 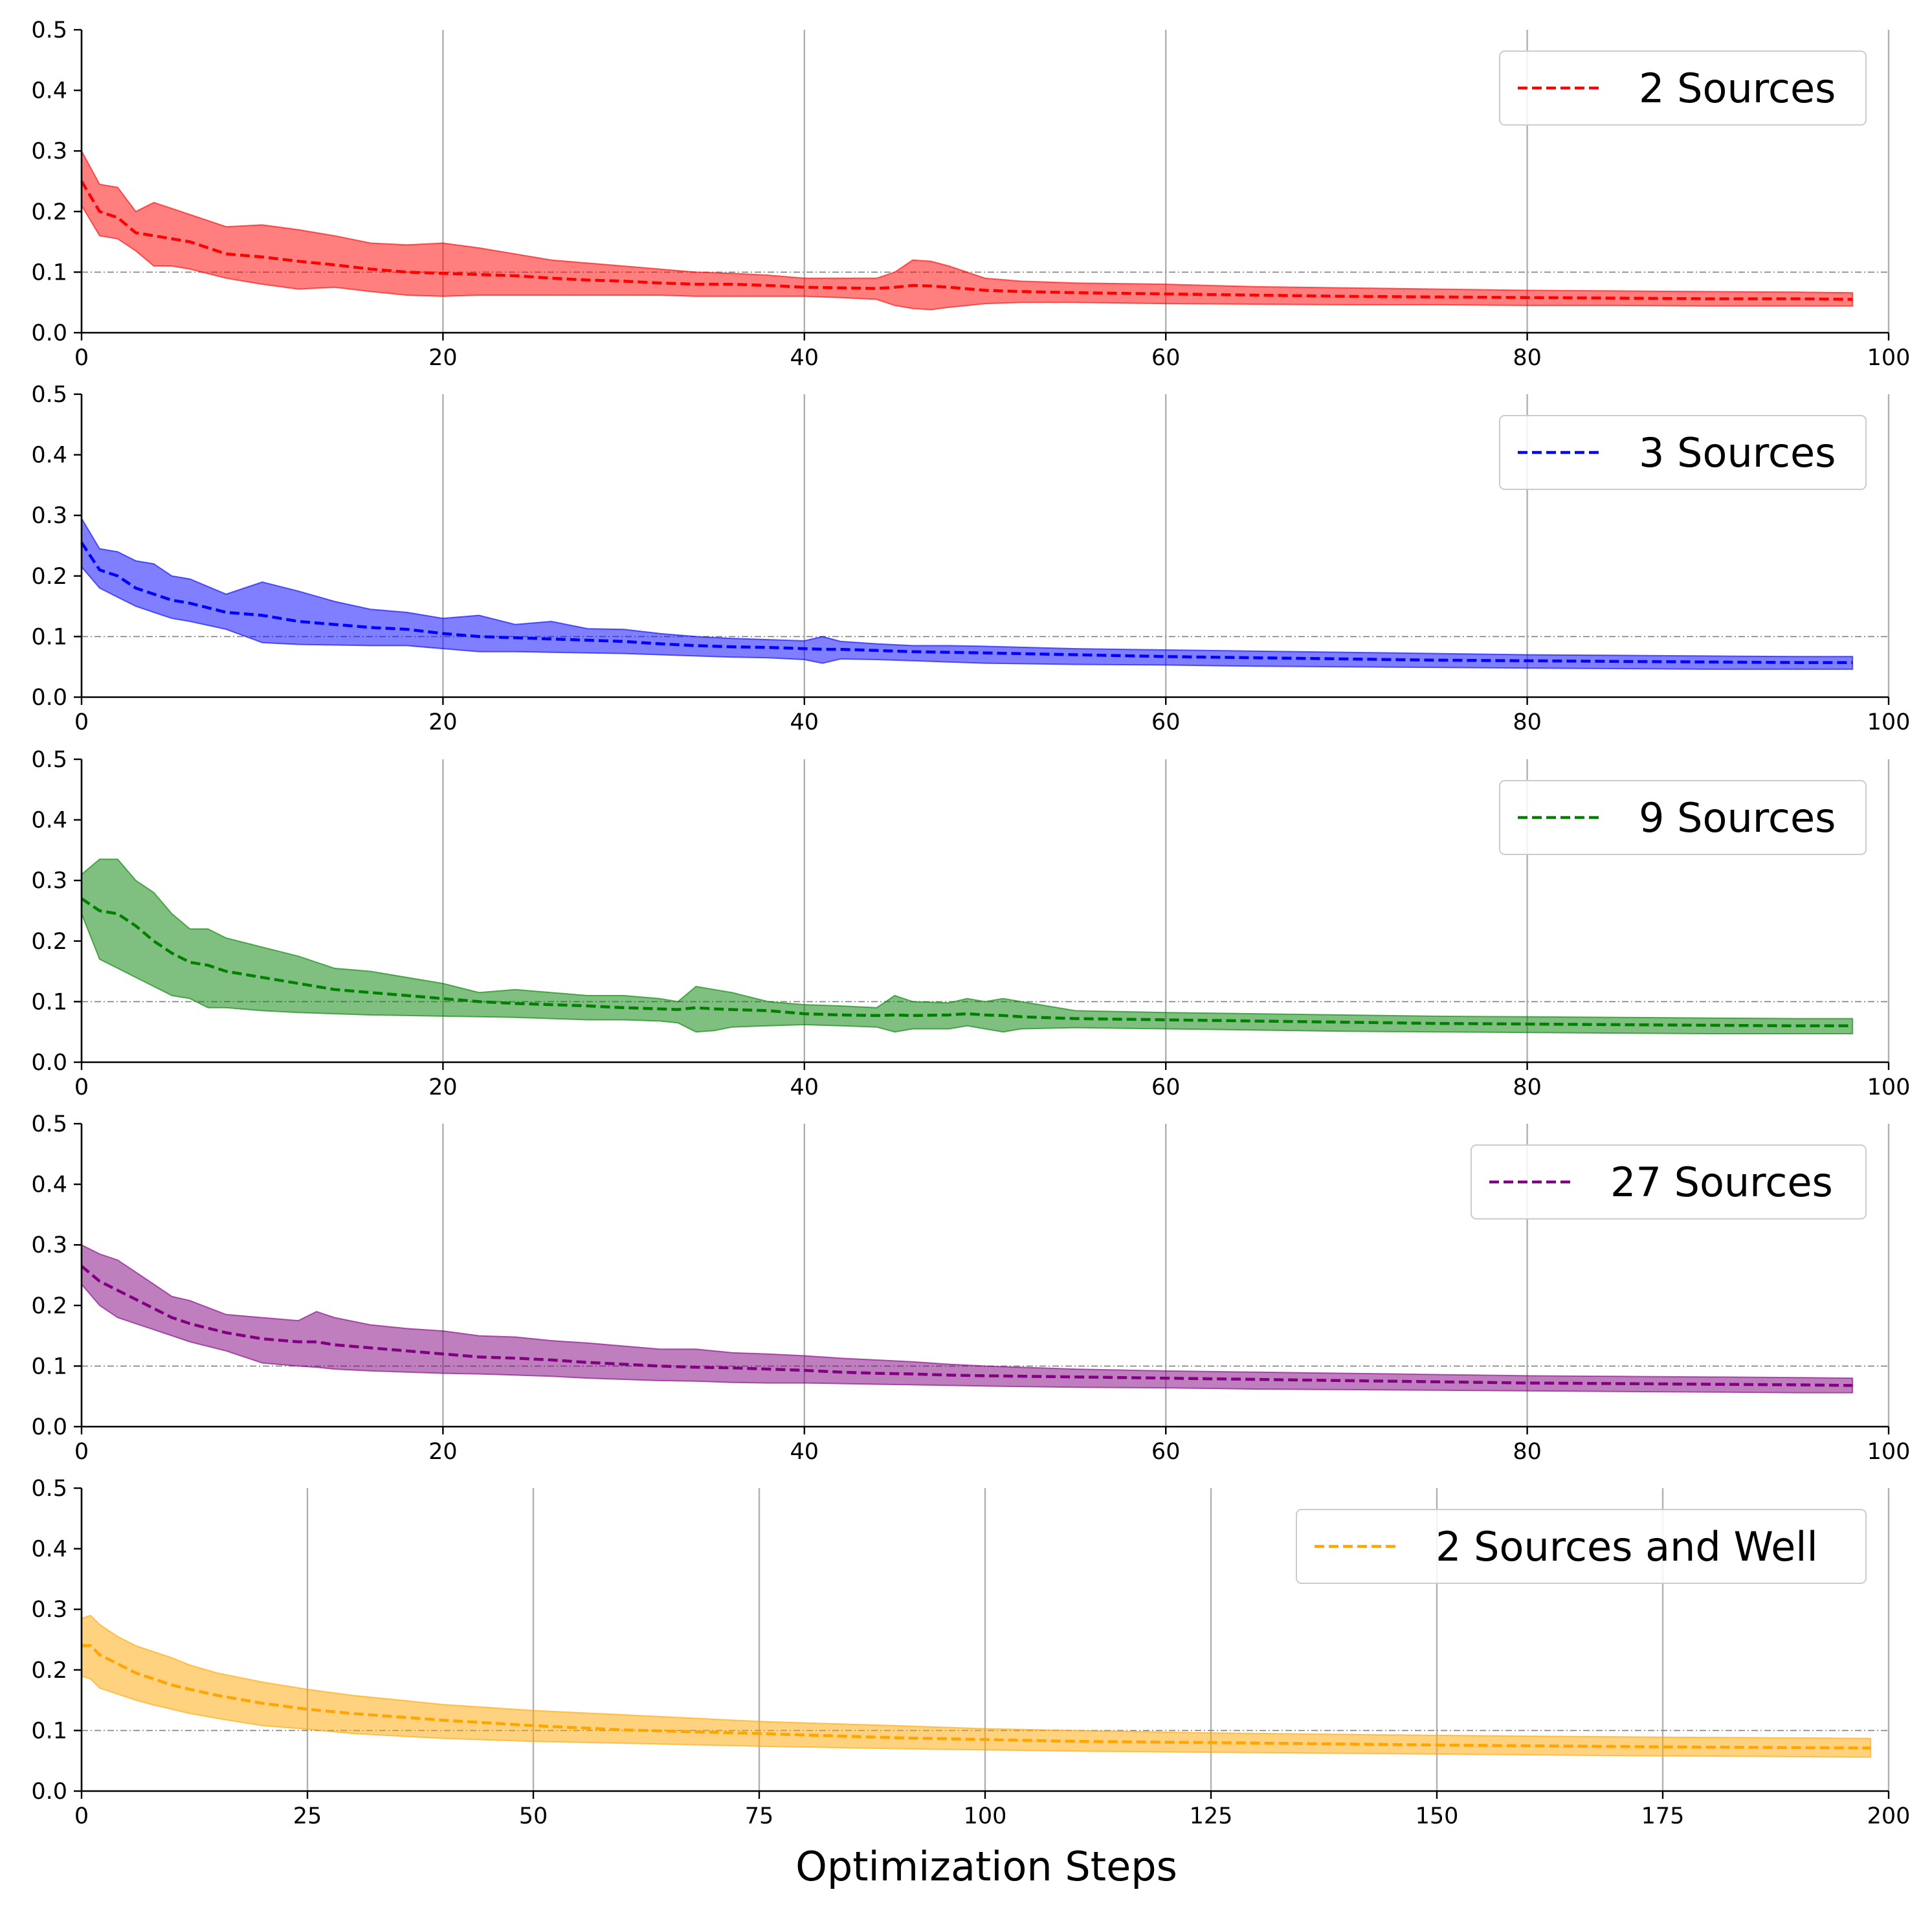 I want to click on x-tick-label: 200, so click(x=1889, y=1816).